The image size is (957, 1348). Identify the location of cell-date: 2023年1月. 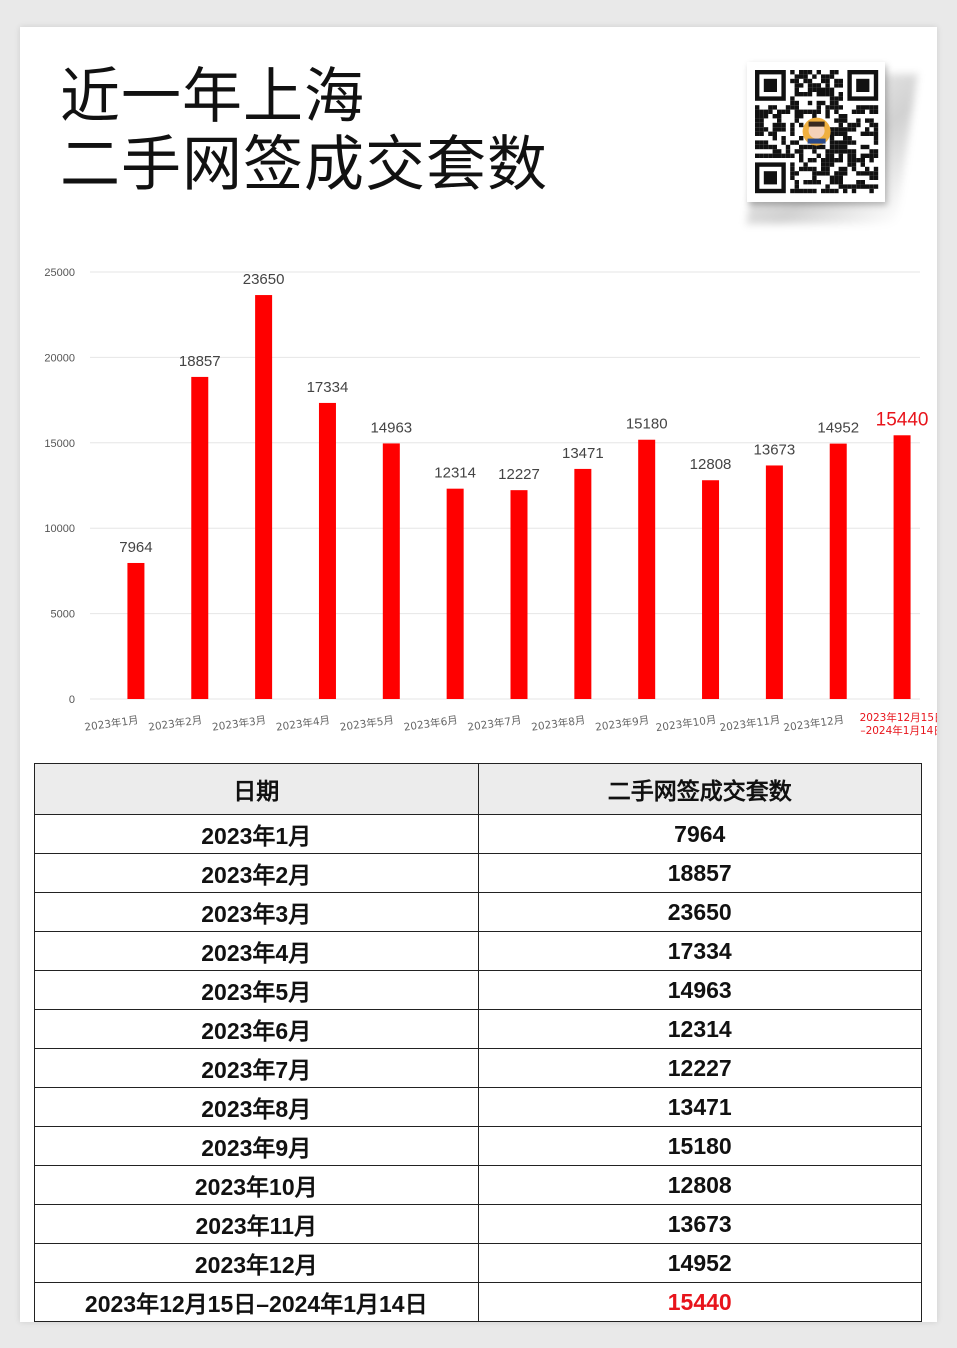
(256, 834).